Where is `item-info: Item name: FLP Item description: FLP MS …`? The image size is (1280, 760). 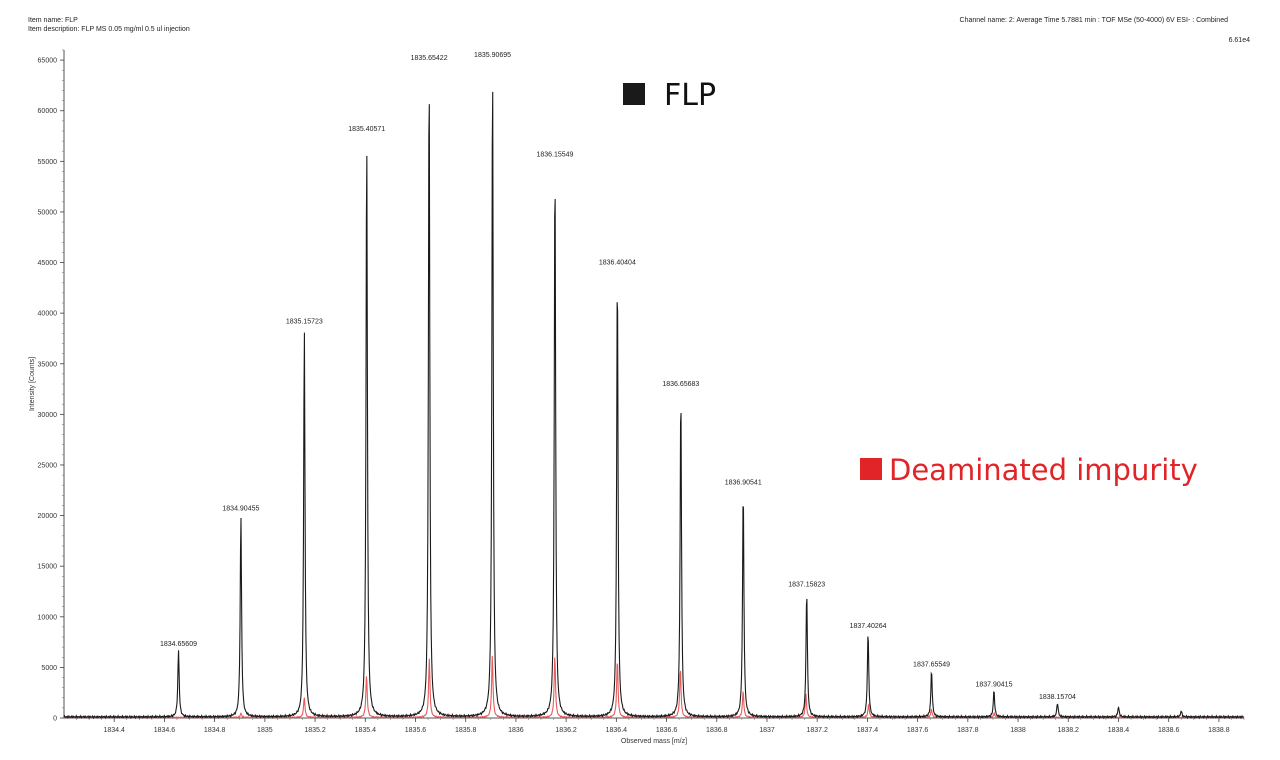 item-info: Item name: FLP Item description: FLP MS … is located at coordinates (109, 25).